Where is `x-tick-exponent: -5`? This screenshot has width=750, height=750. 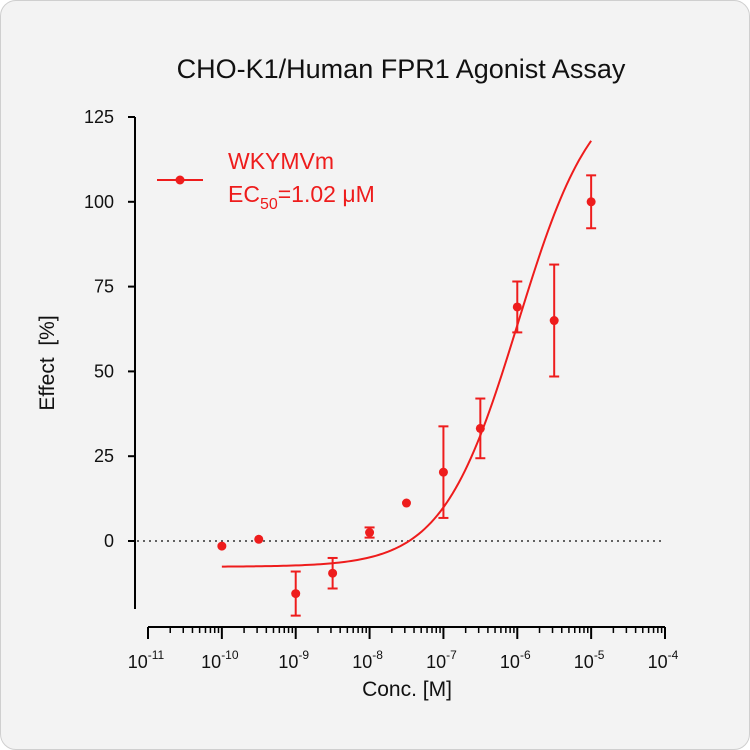
x-tick-exponent: -5 is located at coordinates (599, 655).